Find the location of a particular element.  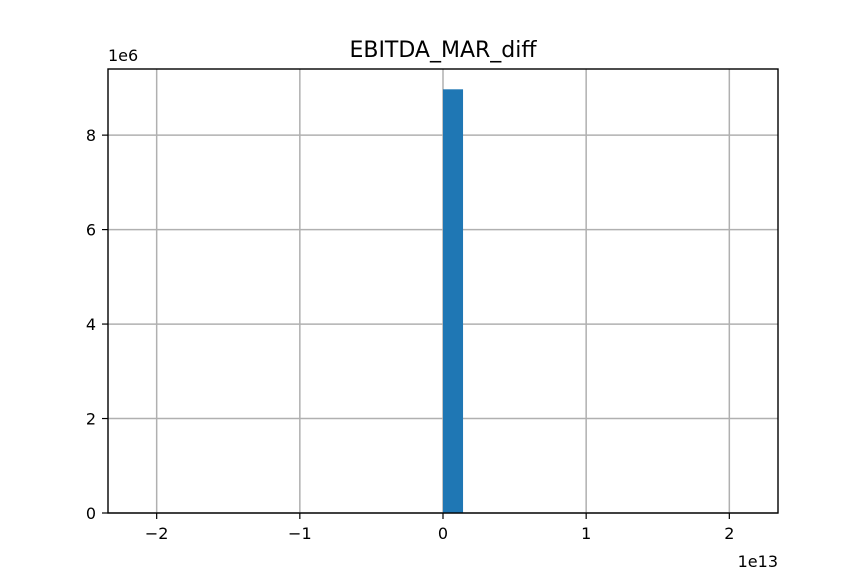

x-offset-label: 1e13 is located at coordinates (758, 561).